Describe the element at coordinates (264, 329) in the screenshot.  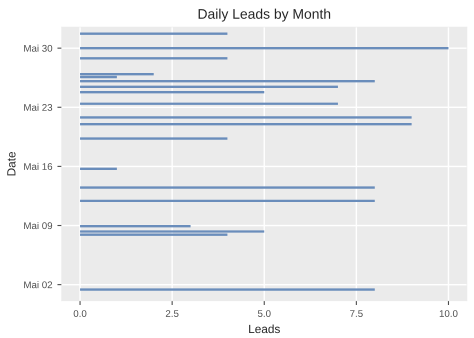
I see `x-axis-title: Leads` at that location.